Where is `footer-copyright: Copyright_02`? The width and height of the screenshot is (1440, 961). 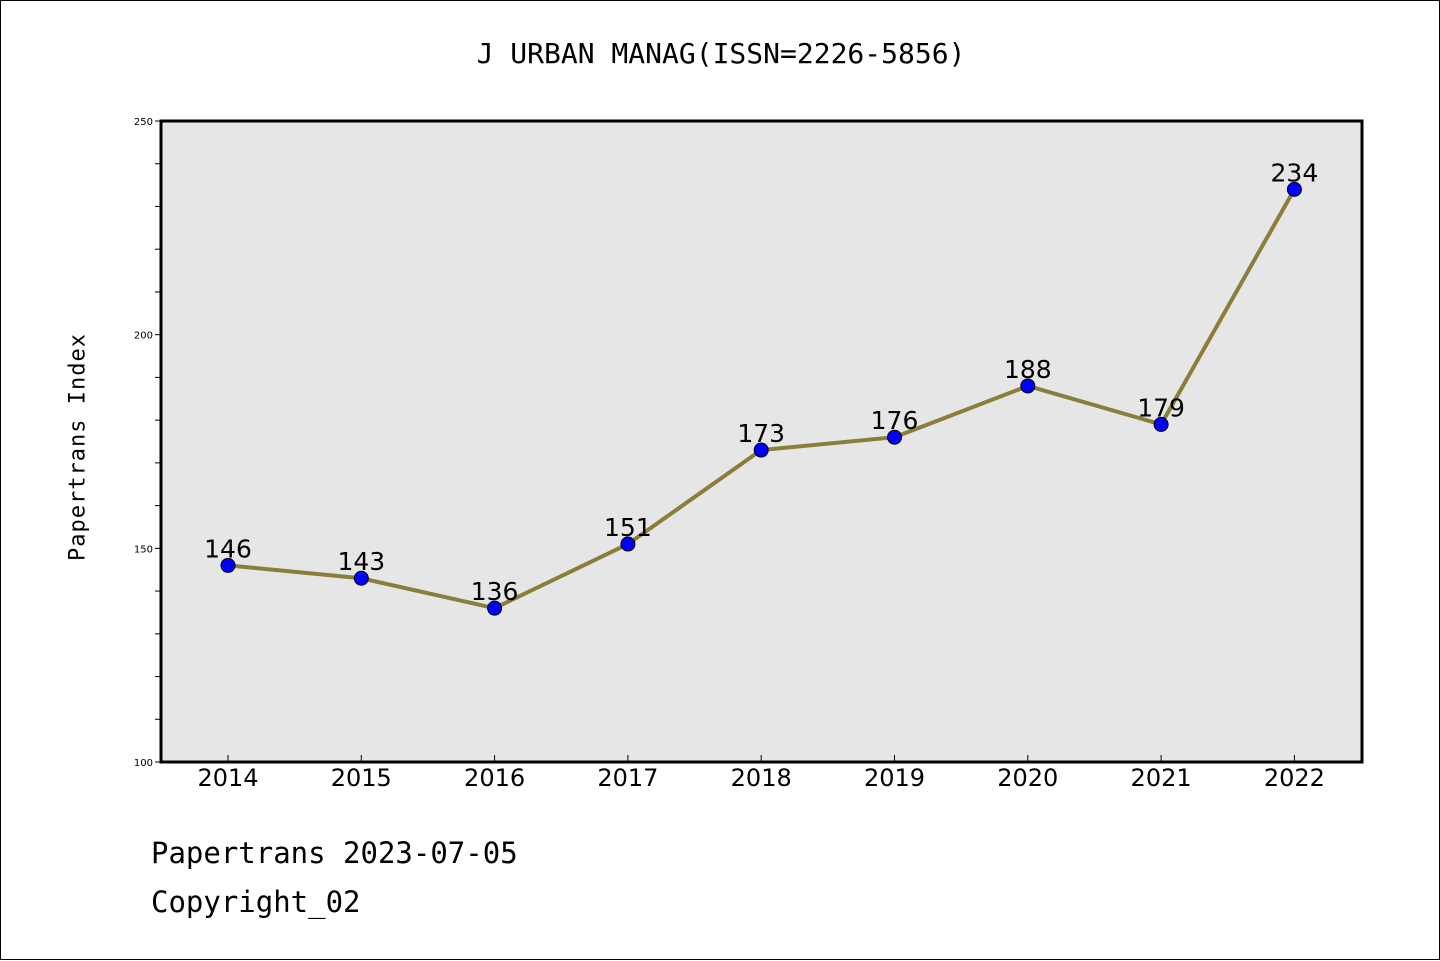
footer-copyright: Copyright_02 is located at coordinates (256, 902).